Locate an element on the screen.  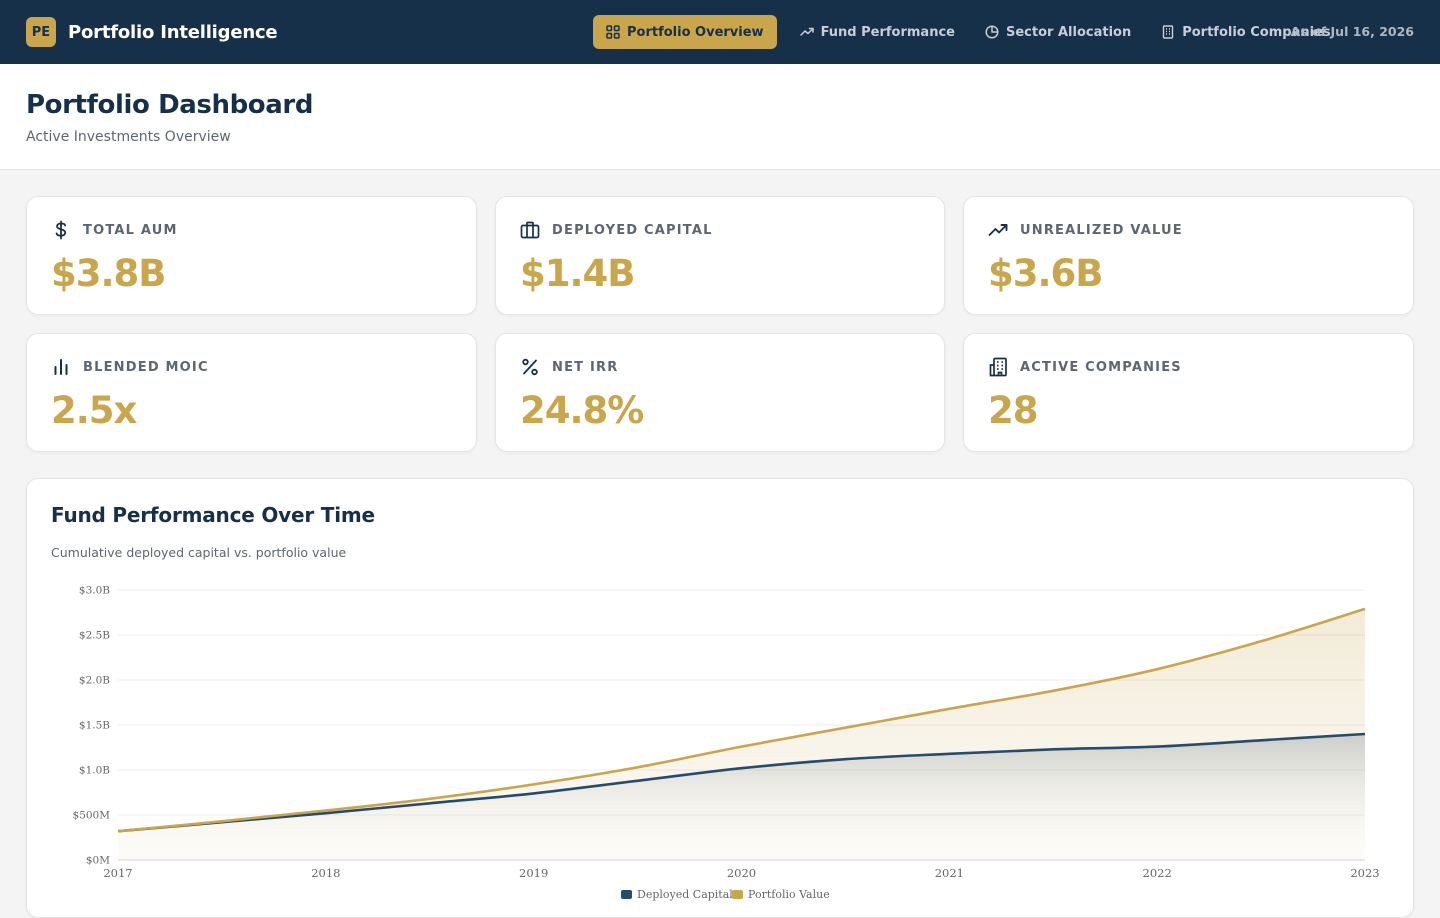
kpi-card-net-irr: Net IRR 24.8% is located at coordinates (720, 392).